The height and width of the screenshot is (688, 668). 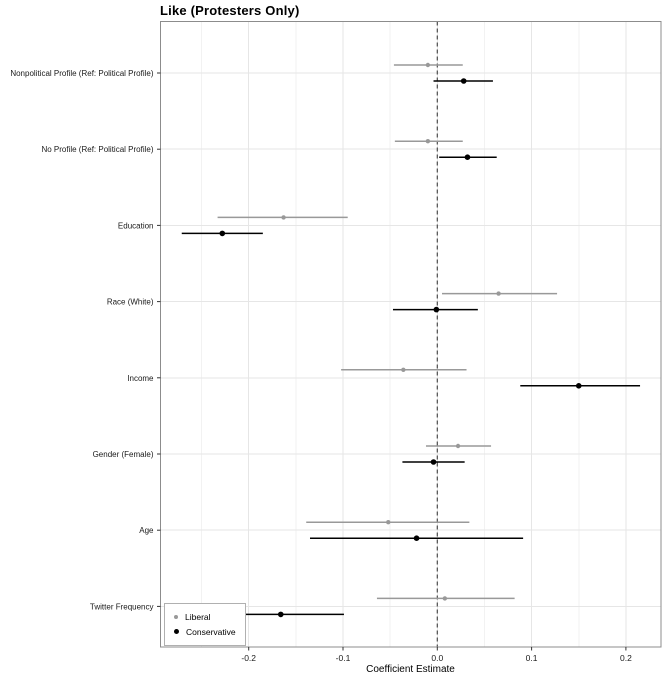 What do you see at coordinates (136, 225) in the screenshot?
I see `y-axis-label: Education` at bounding box center [136, 225].